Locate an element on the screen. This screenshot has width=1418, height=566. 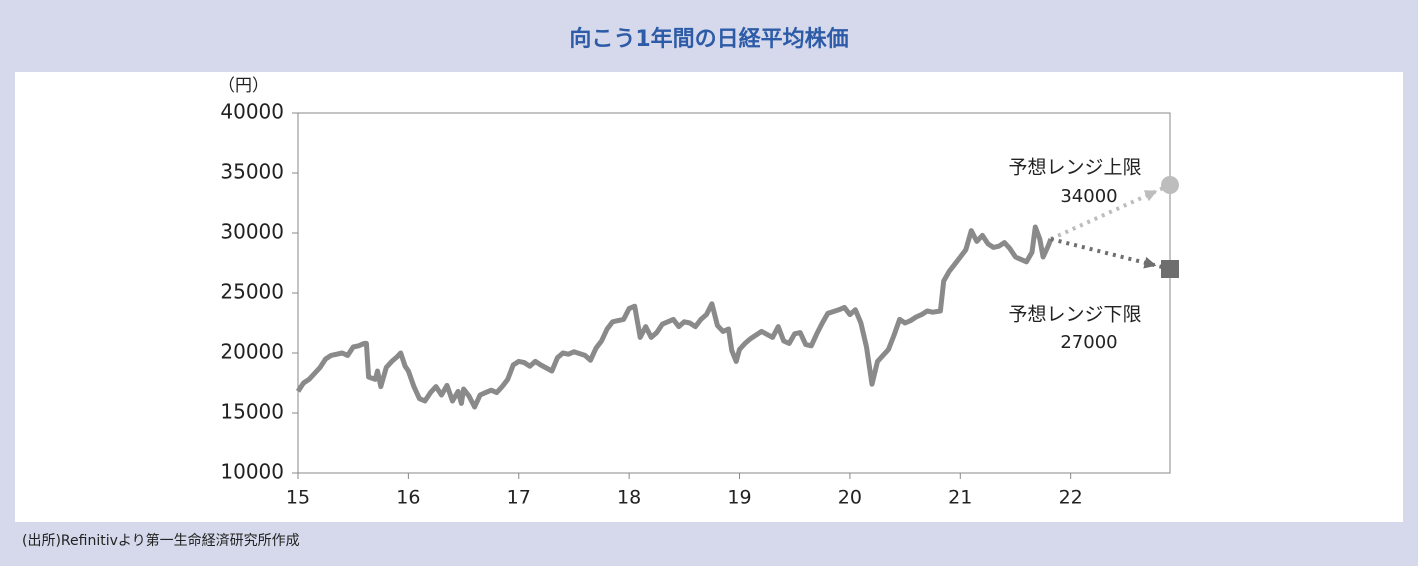
y-tick-label: 10000 is located at coordinates (252, 472).